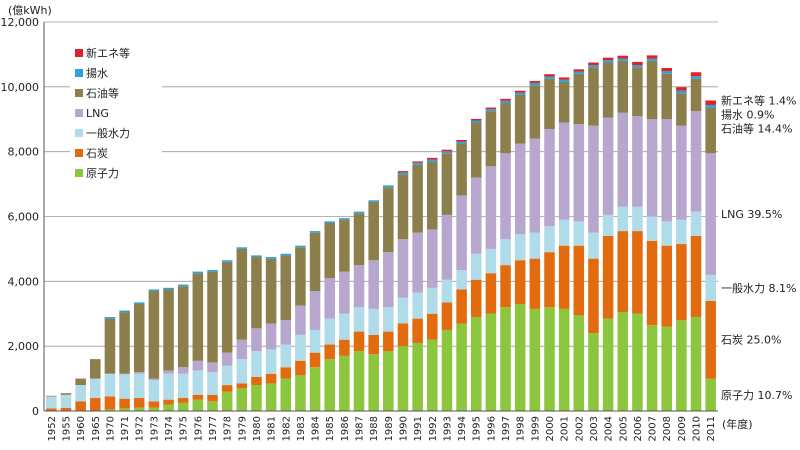 The image size is (800, 450). I want to click on x-tick-label: 1952, so click(52, 428).